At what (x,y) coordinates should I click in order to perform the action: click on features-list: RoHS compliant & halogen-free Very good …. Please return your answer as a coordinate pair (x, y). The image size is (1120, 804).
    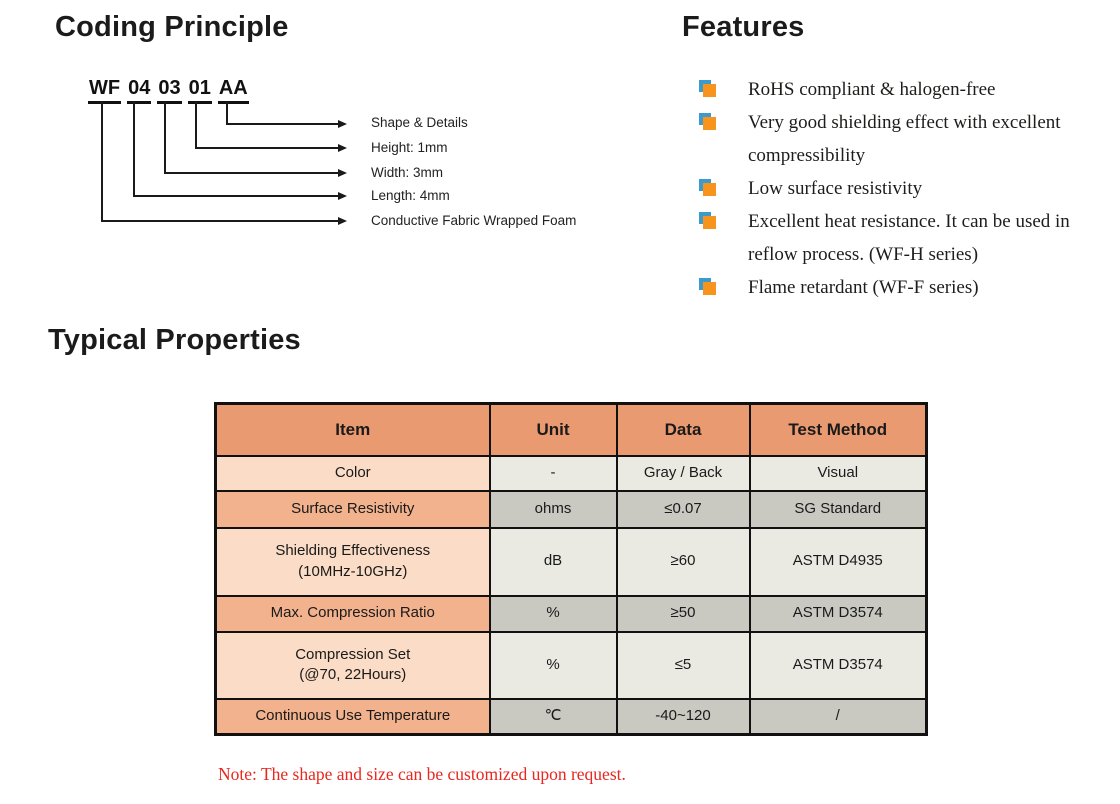
    Looking at the image, I should click on (894, 188).